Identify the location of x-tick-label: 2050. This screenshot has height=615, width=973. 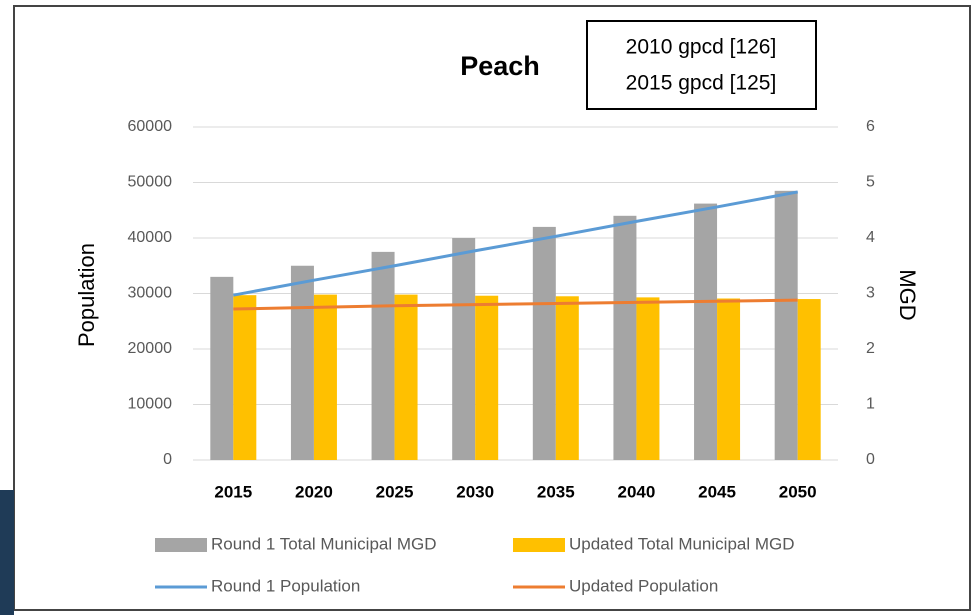
(798, 491).